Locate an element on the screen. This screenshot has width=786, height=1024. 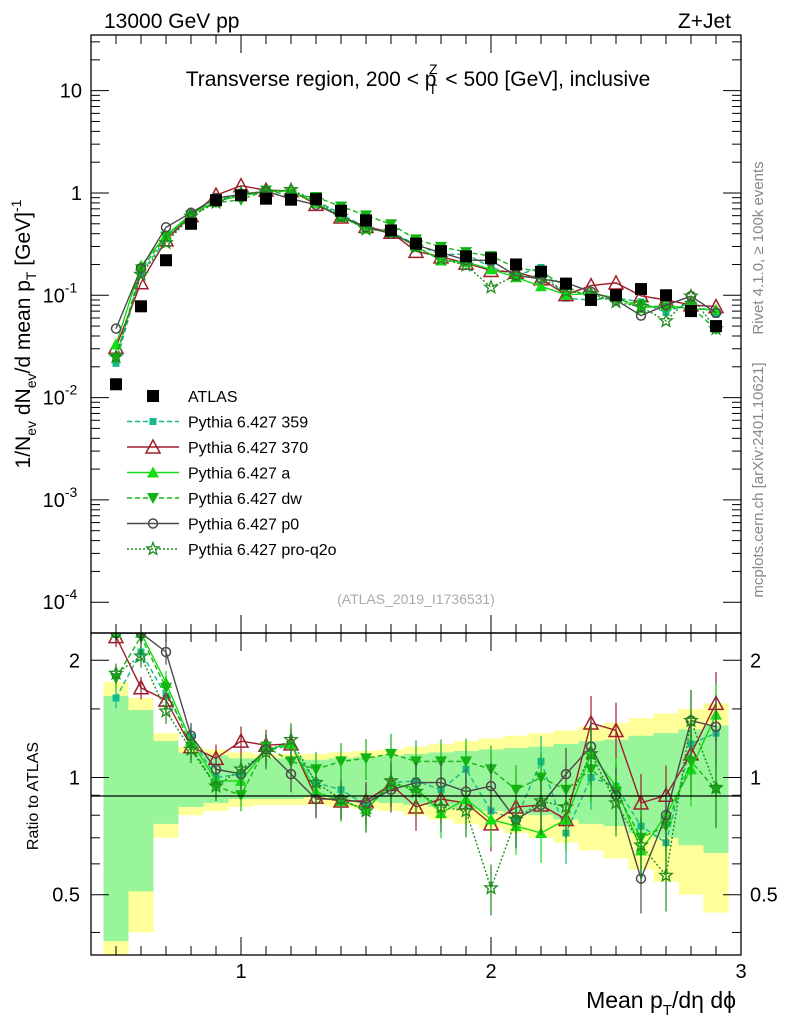
main-y-tick-label: 10 is located at coordinates (71, 92).